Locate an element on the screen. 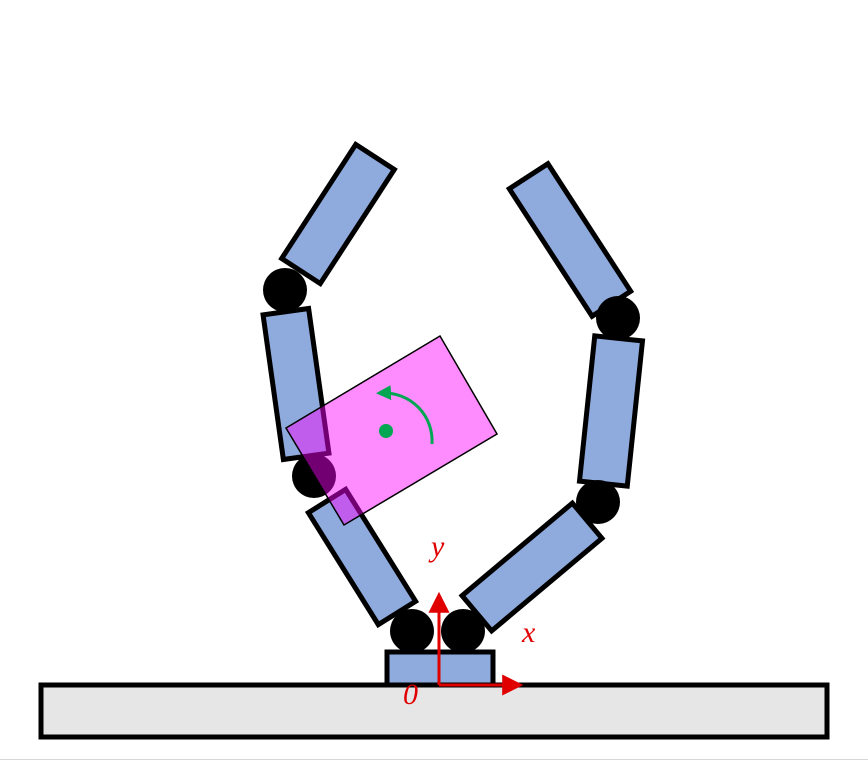 The width and height of the screenshot is (868, 762). origin-label: 0 is located at coordinates (410, 694).